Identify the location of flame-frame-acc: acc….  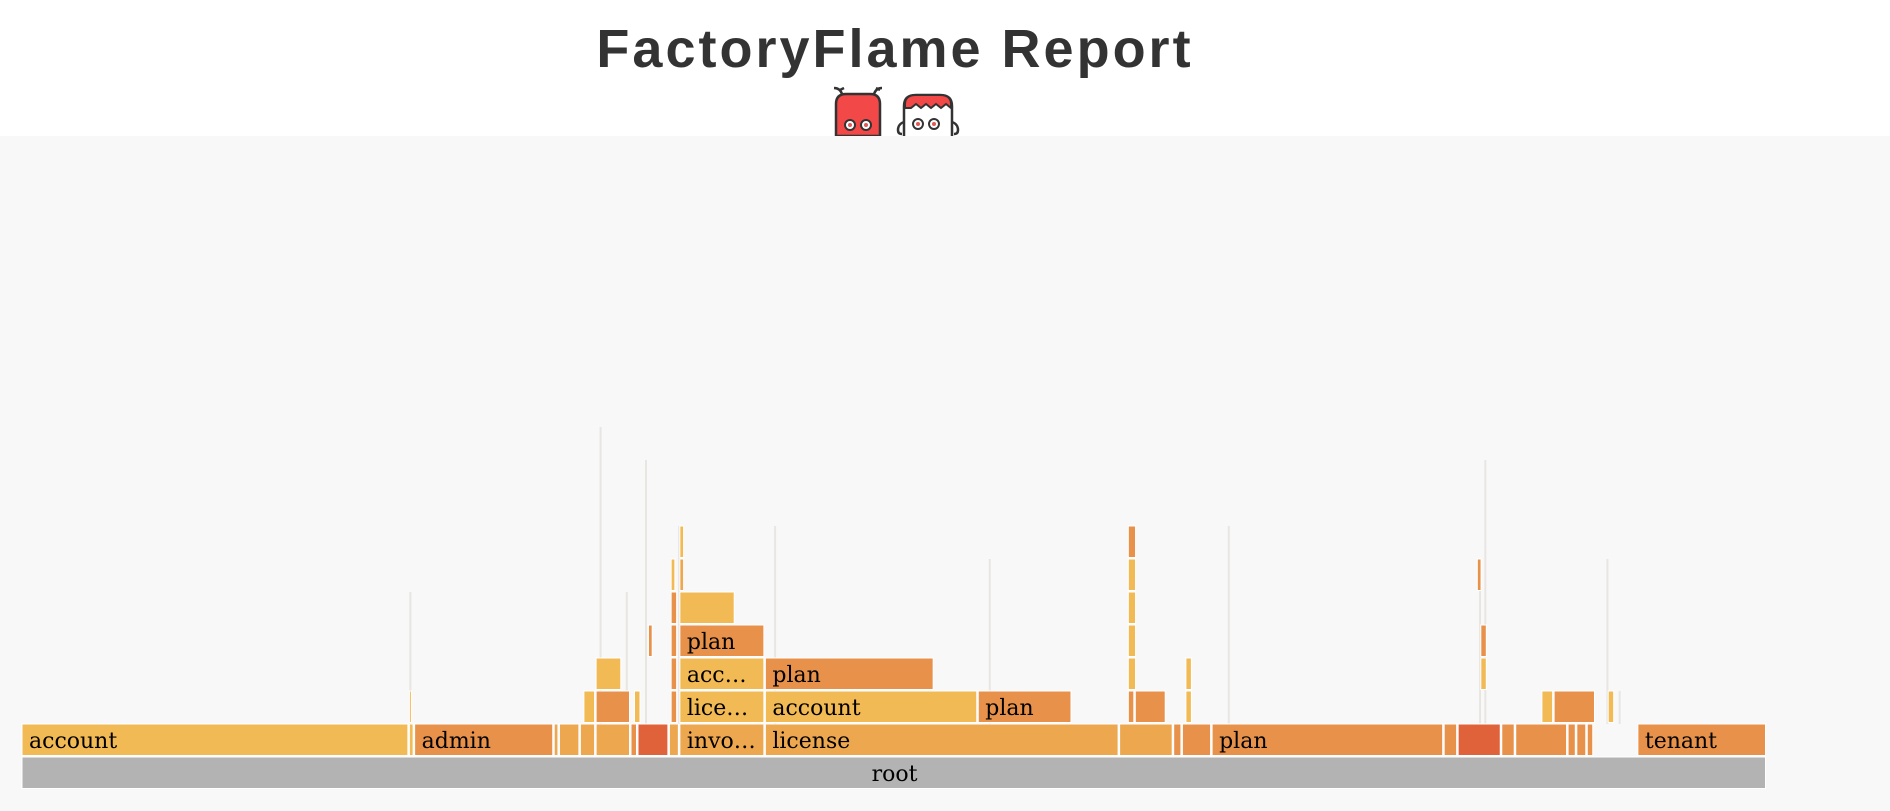
(722, 673).